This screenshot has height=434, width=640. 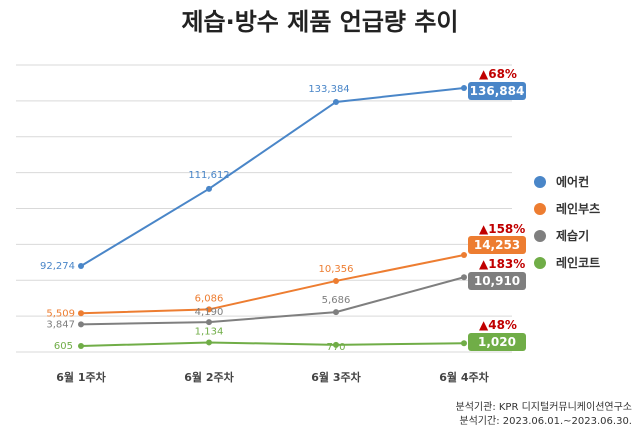 I want to click on value-badge-label: 1,020, so click(x=497, y=342).